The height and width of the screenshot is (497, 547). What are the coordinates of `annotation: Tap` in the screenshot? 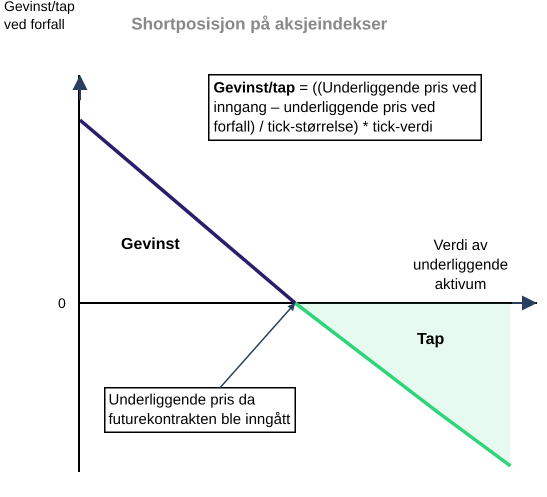 It's located at (430, 339).